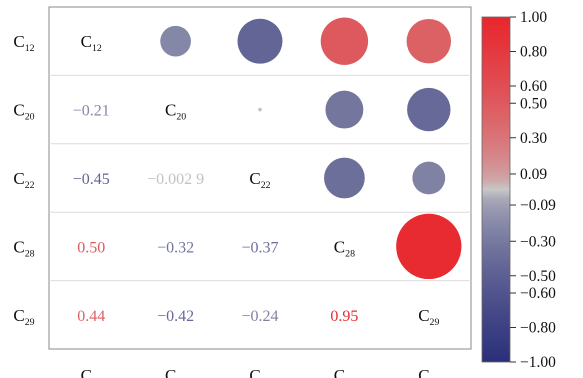  I want to click on correlation-circle-r3c4, so click(429, 246).